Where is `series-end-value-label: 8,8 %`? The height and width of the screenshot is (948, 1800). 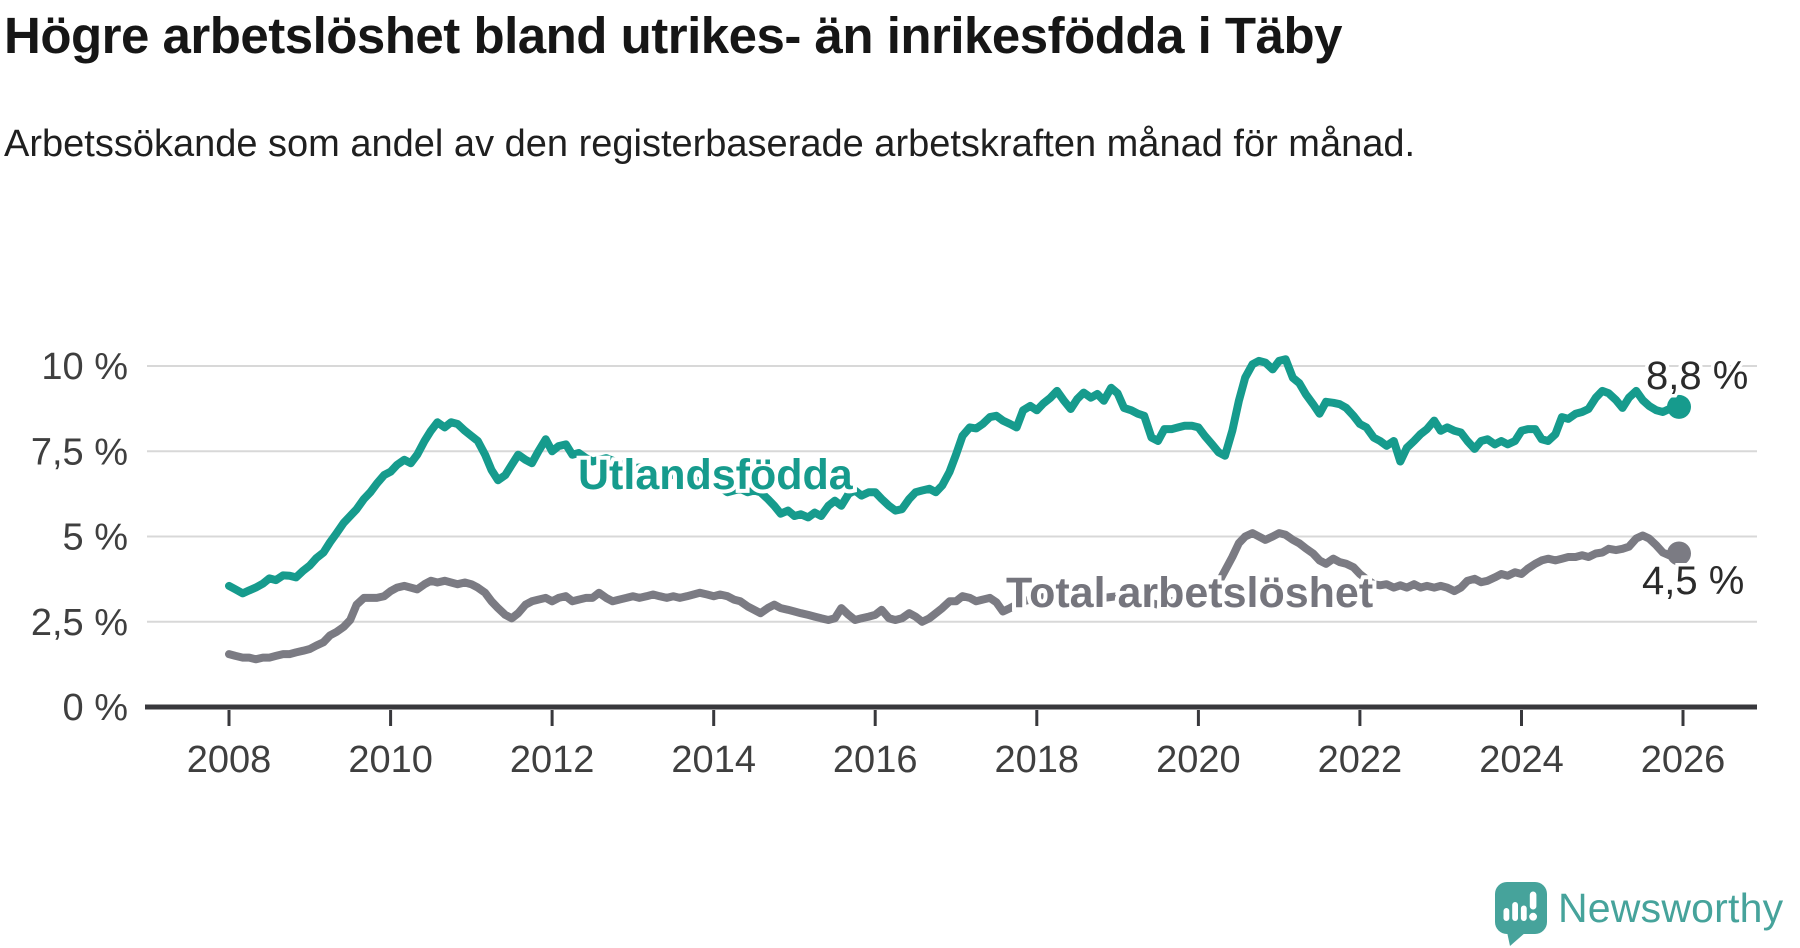
series-end-value-label: 8,8 % is located at coordinates (1697, 376).